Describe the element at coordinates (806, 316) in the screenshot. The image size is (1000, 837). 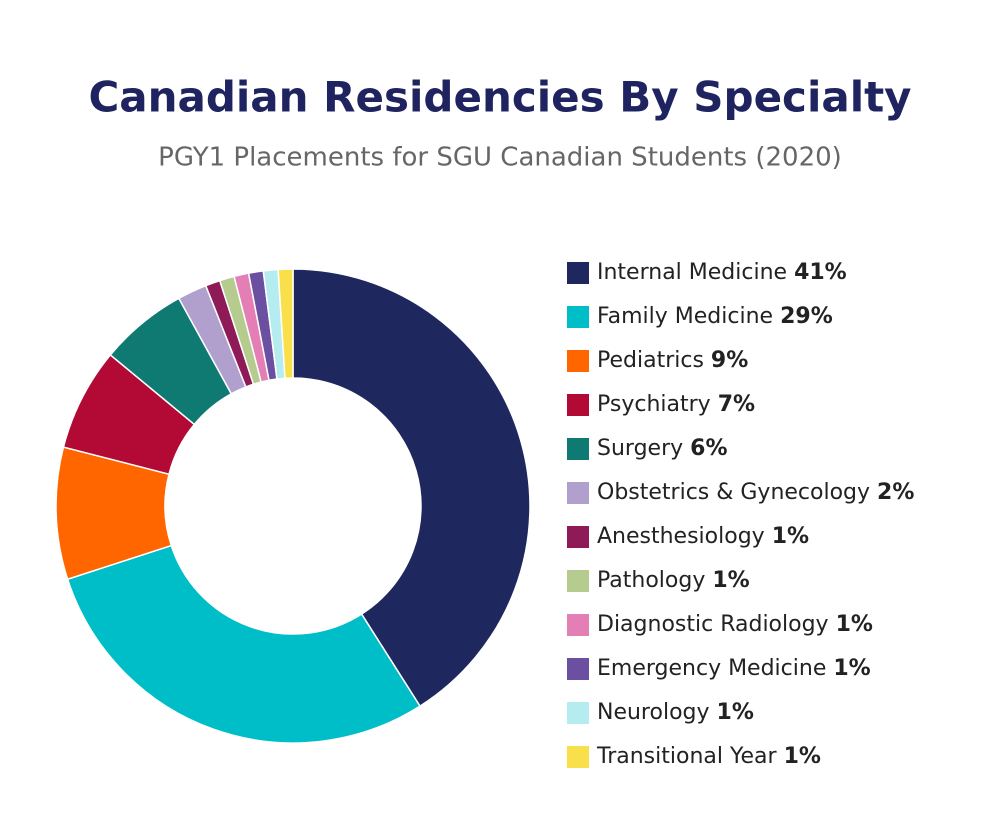
I see `legend-value: 29%` at that location.